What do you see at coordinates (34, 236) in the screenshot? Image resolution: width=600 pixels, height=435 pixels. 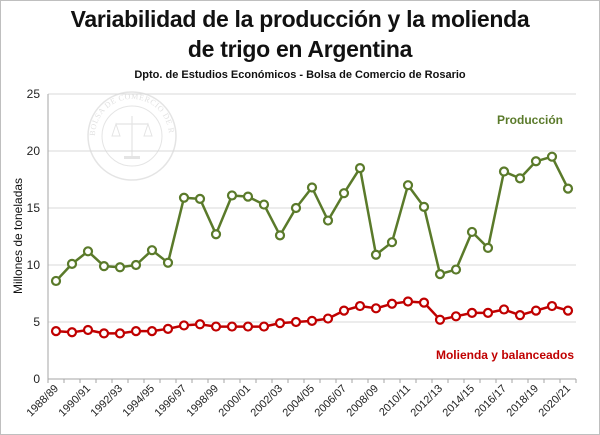 I see `y-tick-labels: 0 5 10 15 20 25` at bounding box center [34, 236].